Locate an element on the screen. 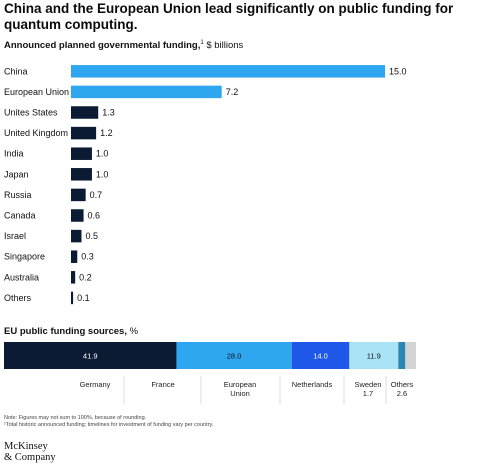 Image resolution: width=480 pixels, height=475 pixels. segment-netherlands is located at coordinates (374, 355).